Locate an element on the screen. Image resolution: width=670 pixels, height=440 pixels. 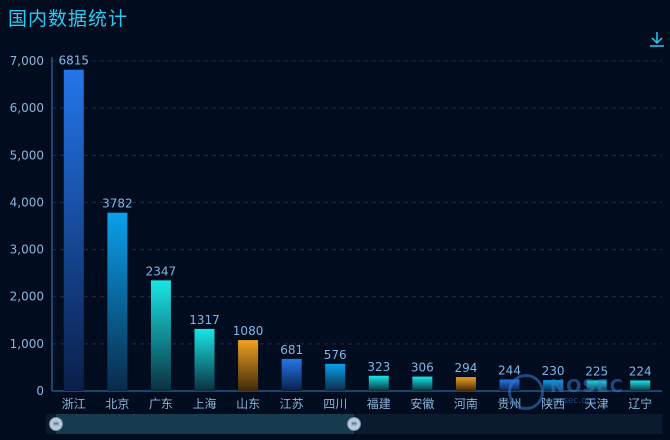
data-label: 323 is located at coordinates (378, 367).